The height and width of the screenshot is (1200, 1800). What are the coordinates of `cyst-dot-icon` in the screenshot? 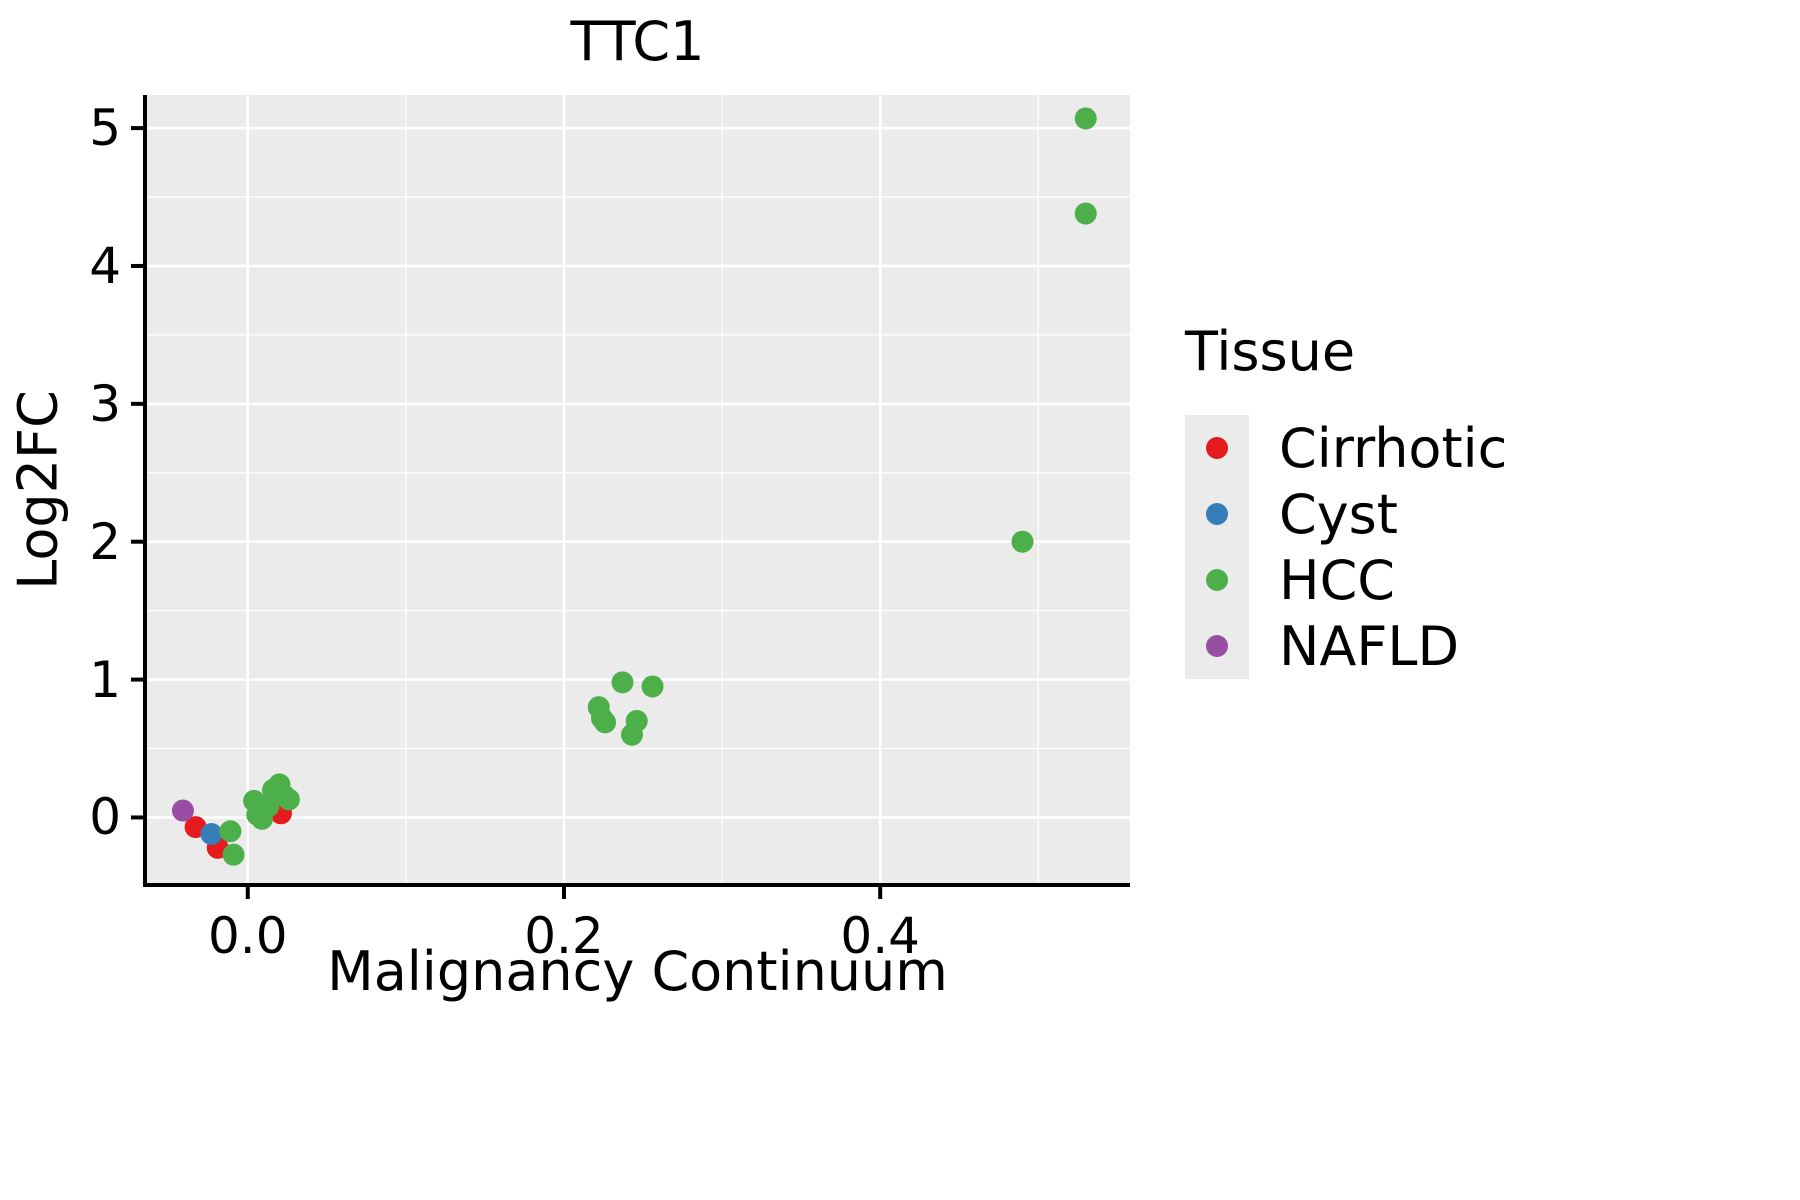 It's located at (1217, 514).